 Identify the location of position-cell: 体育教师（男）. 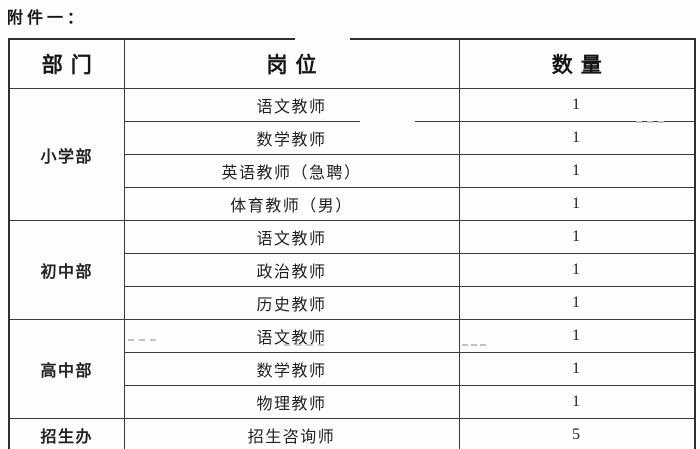
(291, 204).